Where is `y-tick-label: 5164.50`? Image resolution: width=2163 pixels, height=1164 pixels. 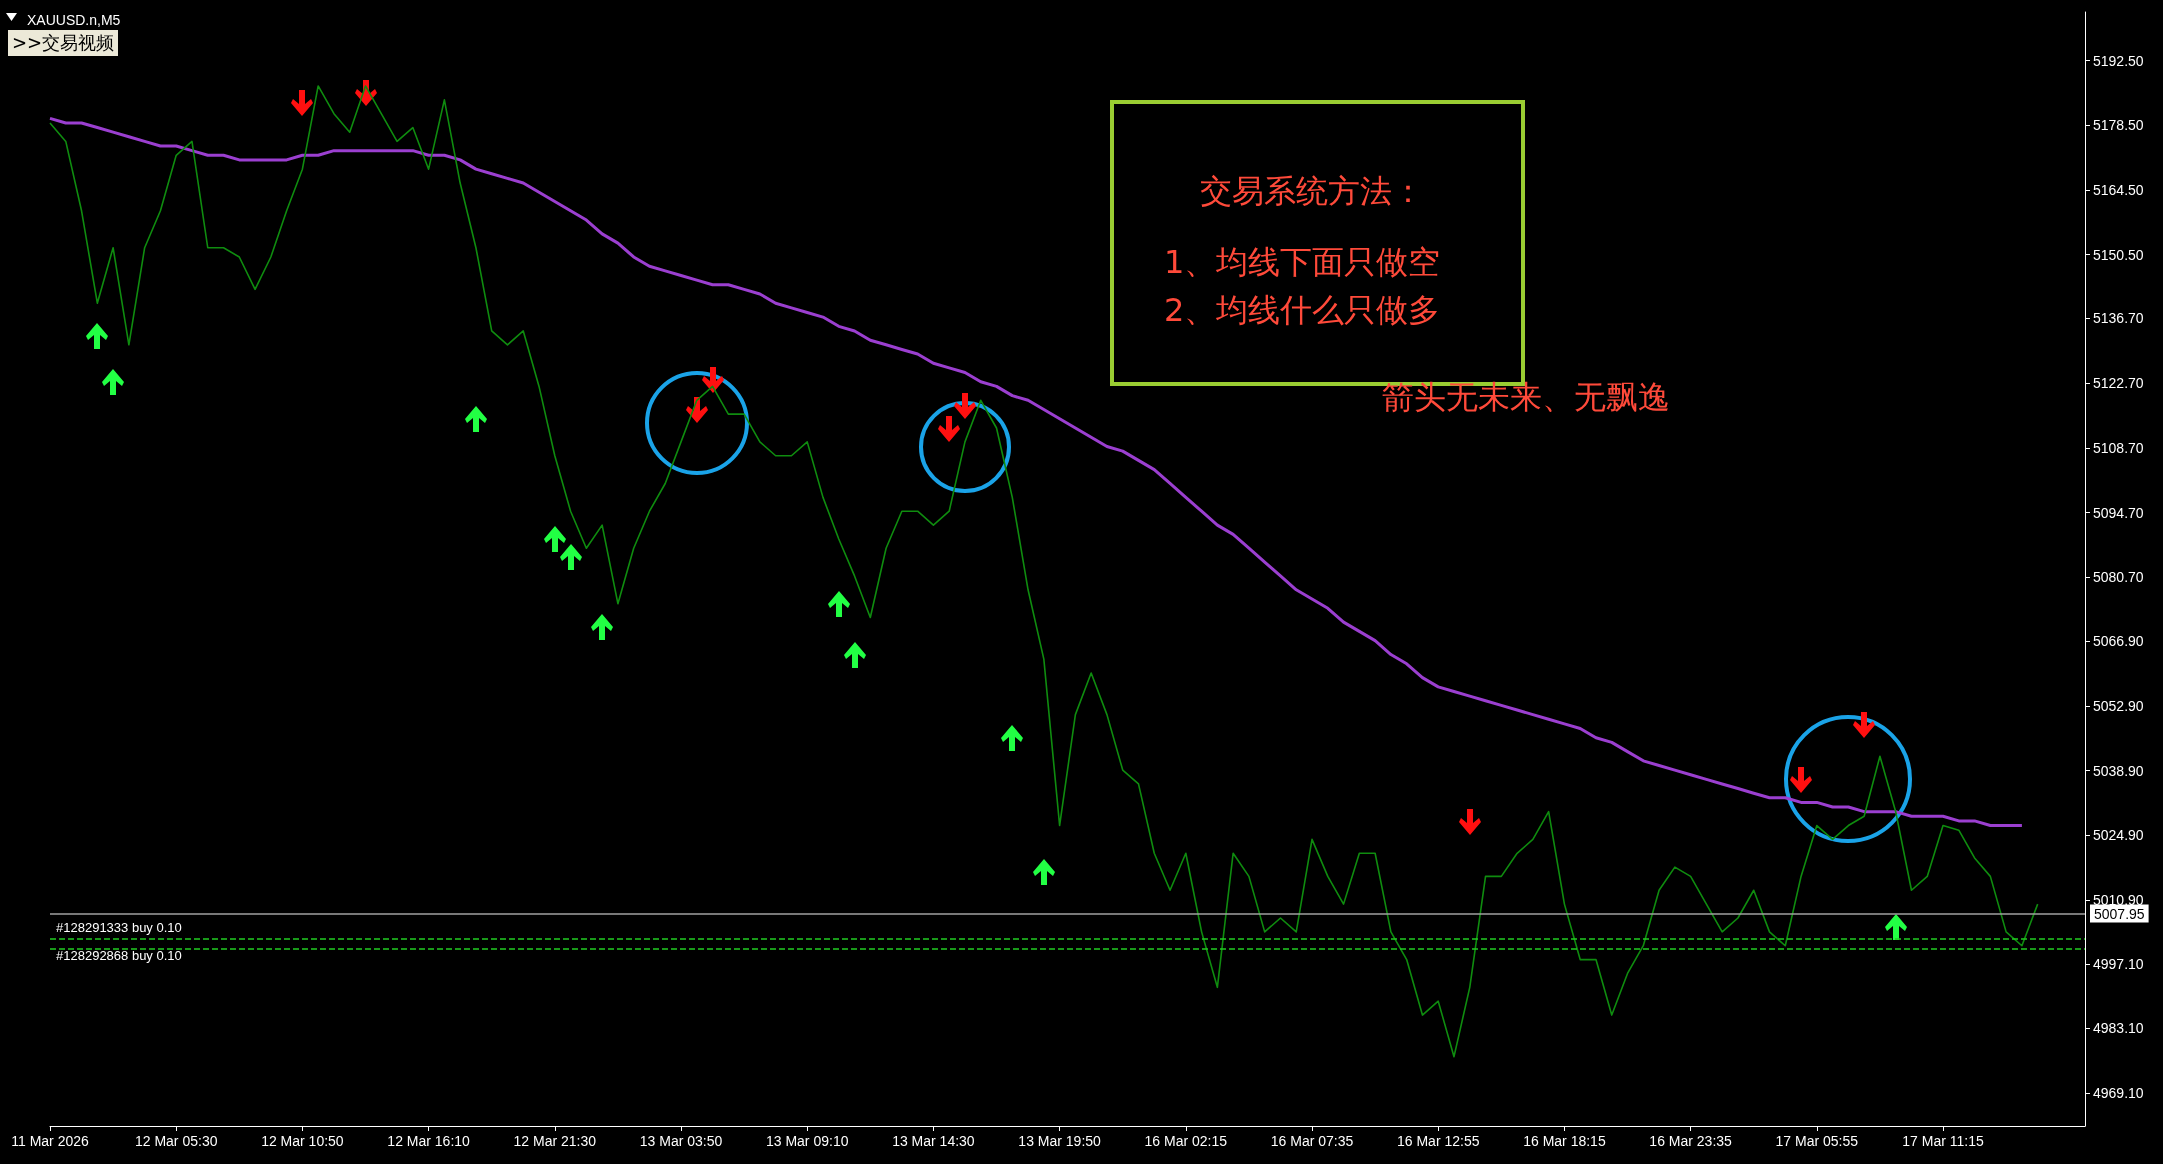
y-tick-label: 5164.50 is located at coordinates (2118, 189).